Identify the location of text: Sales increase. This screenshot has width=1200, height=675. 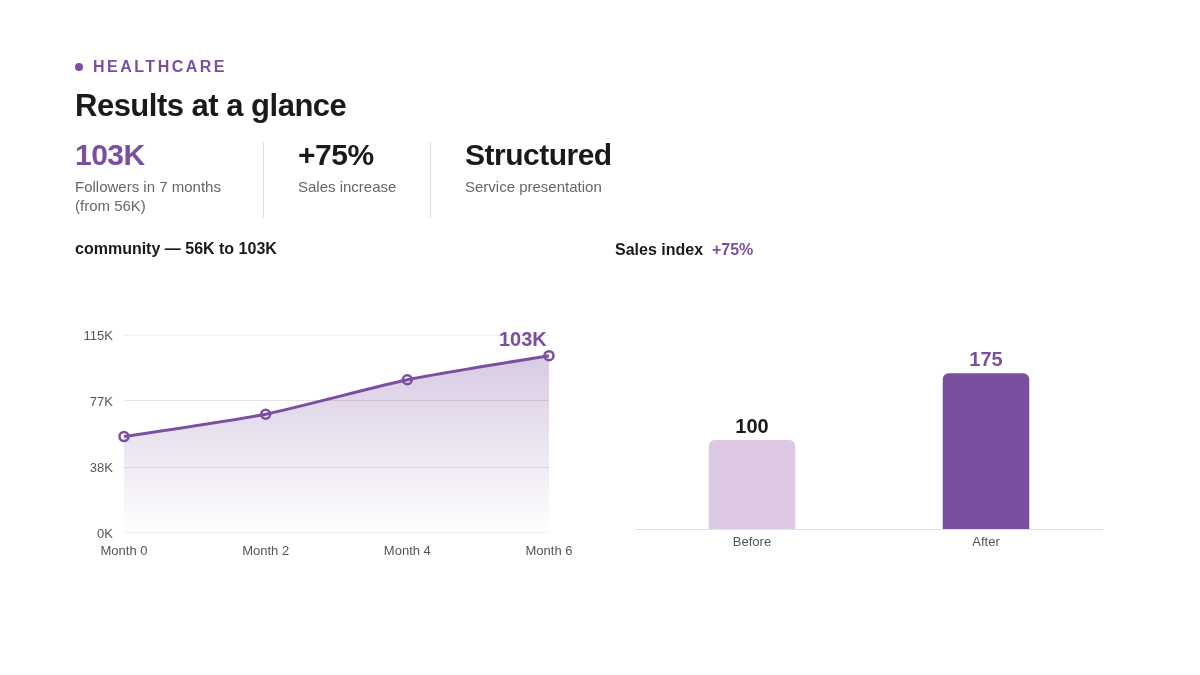
(347, 187).